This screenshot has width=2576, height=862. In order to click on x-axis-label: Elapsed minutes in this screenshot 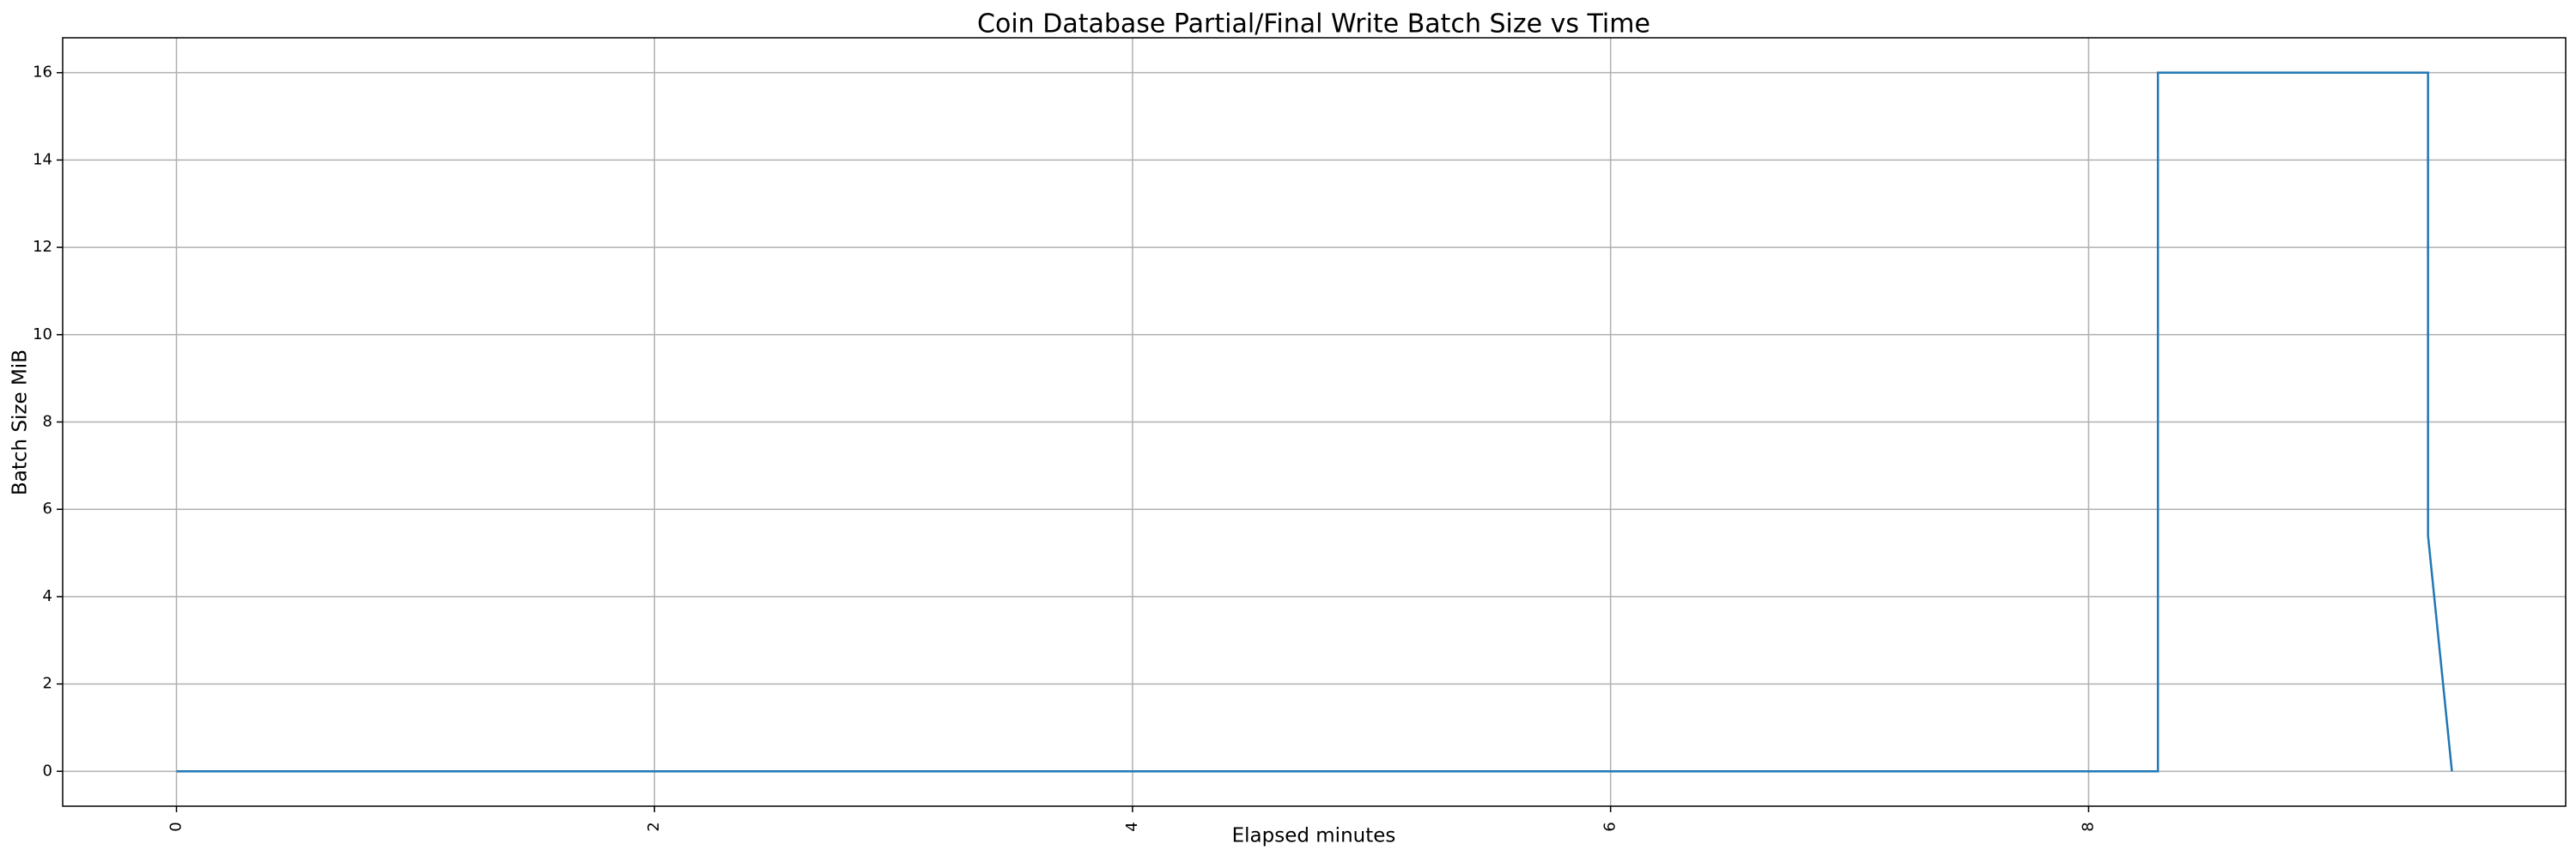, I will do `click(1314, 836)`.